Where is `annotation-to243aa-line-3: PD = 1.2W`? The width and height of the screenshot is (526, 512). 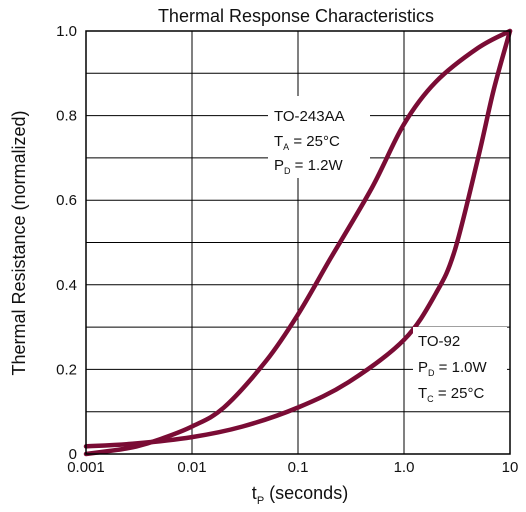 annotation-to243aa-line-3: PD = 1.2W is located at coordinates (308, 166).